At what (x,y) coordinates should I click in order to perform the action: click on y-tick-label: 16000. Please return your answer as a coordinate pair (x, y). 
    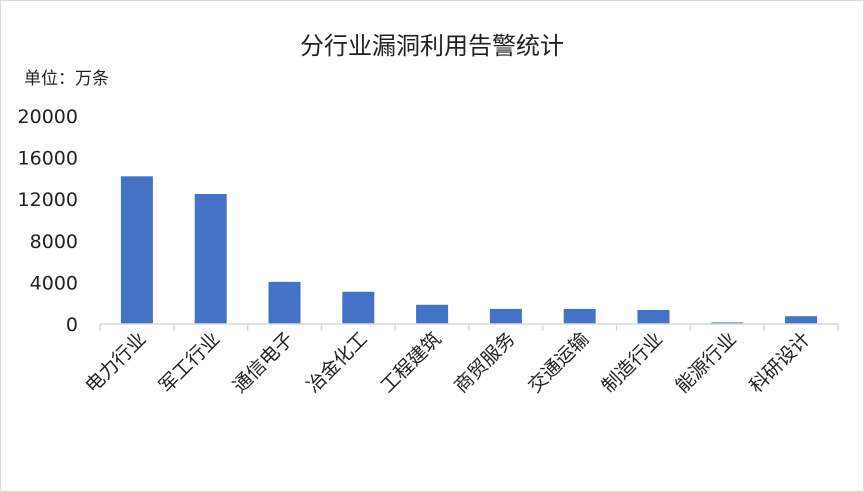
    Looking at the image, I should click on (48, 159).